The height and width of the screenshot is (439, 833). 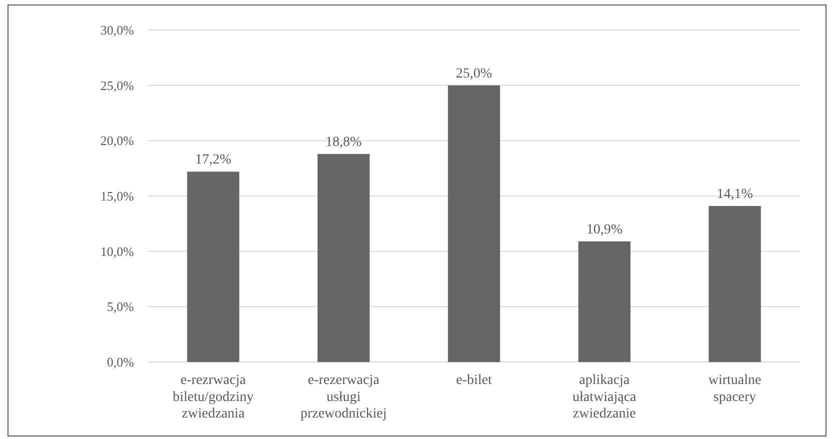 What do you see at coordinates (213, 160) in the screenshot?
I see `data-label: 17,2%` at bounding box center [213, 160].